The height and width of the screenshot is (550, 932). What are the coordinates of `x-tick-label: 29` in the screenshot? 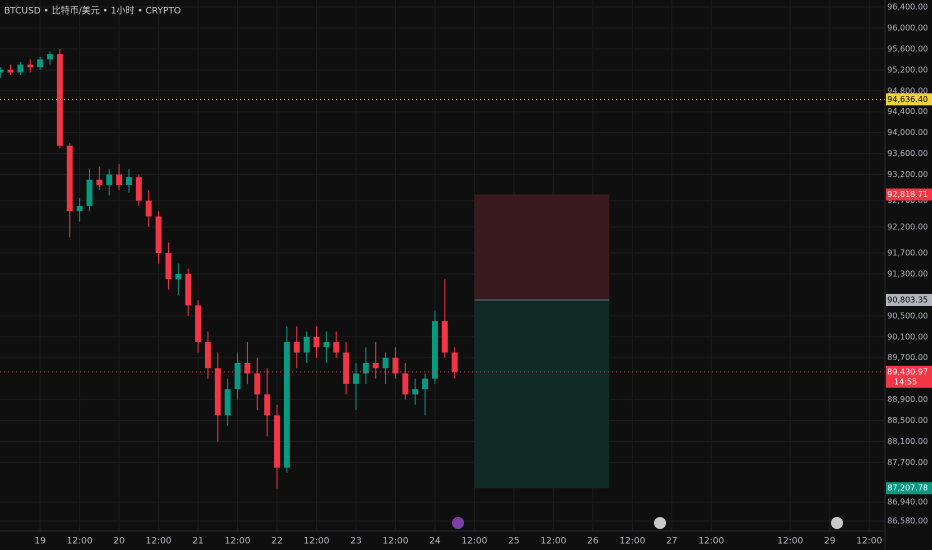 It's located at (830, 542).